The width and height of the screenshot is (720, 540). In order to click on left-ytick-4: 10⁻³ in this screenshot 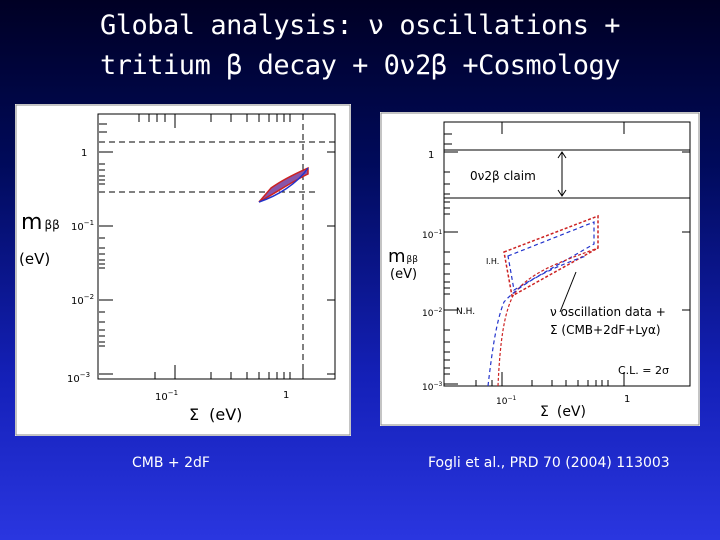, I will do `click(78, 378)`.